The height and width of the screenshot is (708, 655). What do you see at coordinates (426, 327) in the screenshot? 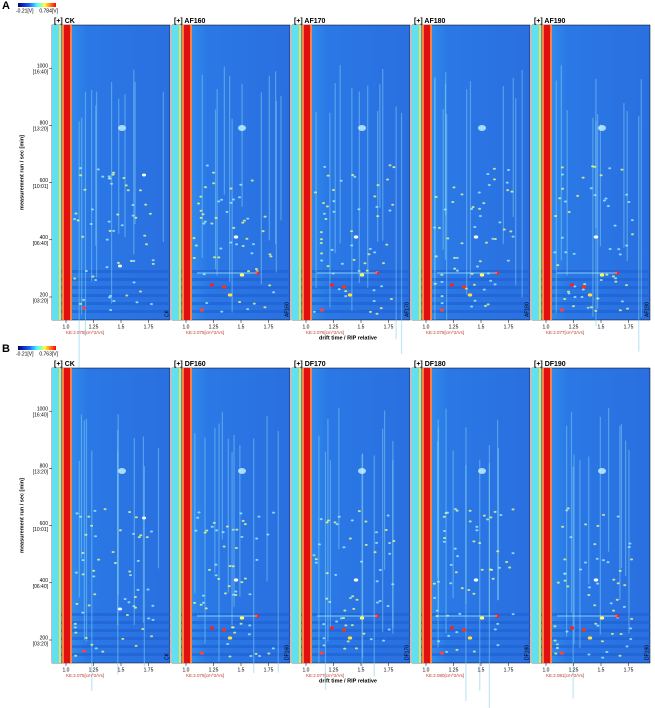
I see `x-tick-label: 1.0` at bounding box center [426, 327].